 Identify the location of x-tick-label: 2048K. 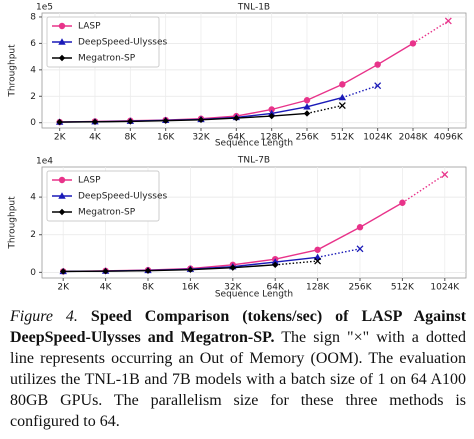
(414, 138).